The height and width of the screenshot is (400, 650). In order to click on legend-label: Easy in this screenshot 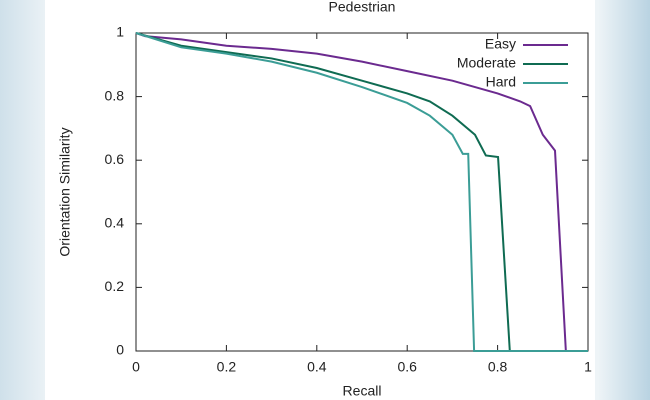, I will do `click(500, 44)`.